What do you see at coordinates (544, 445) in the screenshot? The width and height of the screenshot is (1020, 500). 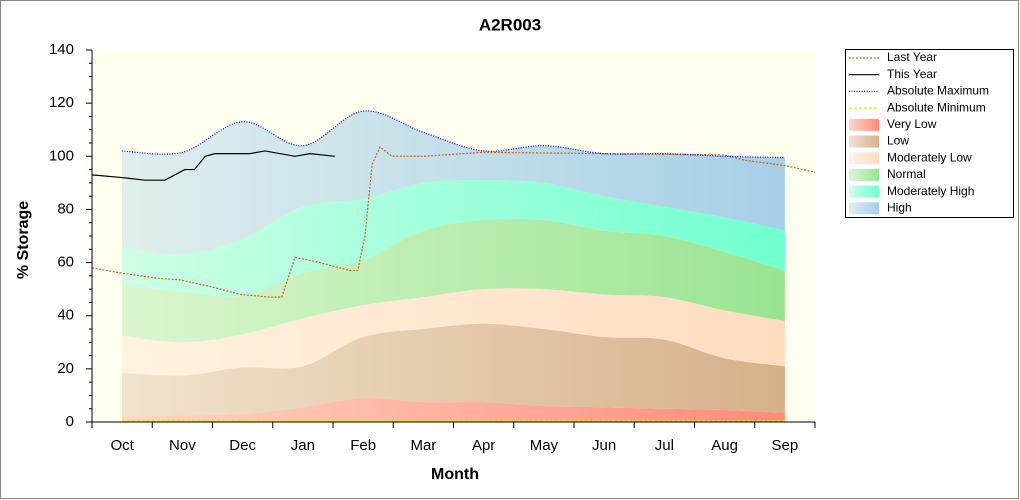 I see `x-tick-label: May` at bounding box center [544, 445].